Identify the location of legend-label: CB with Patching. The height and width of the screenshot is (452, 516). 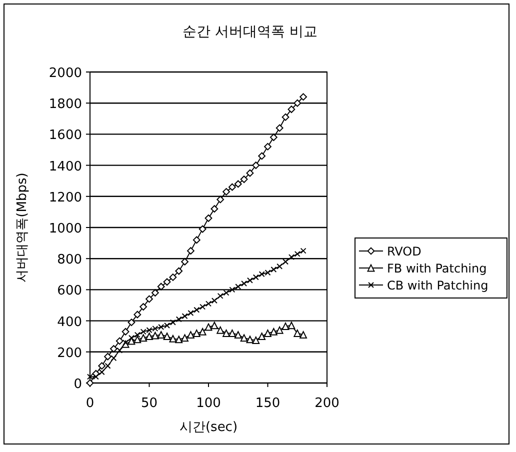
(437, 285).